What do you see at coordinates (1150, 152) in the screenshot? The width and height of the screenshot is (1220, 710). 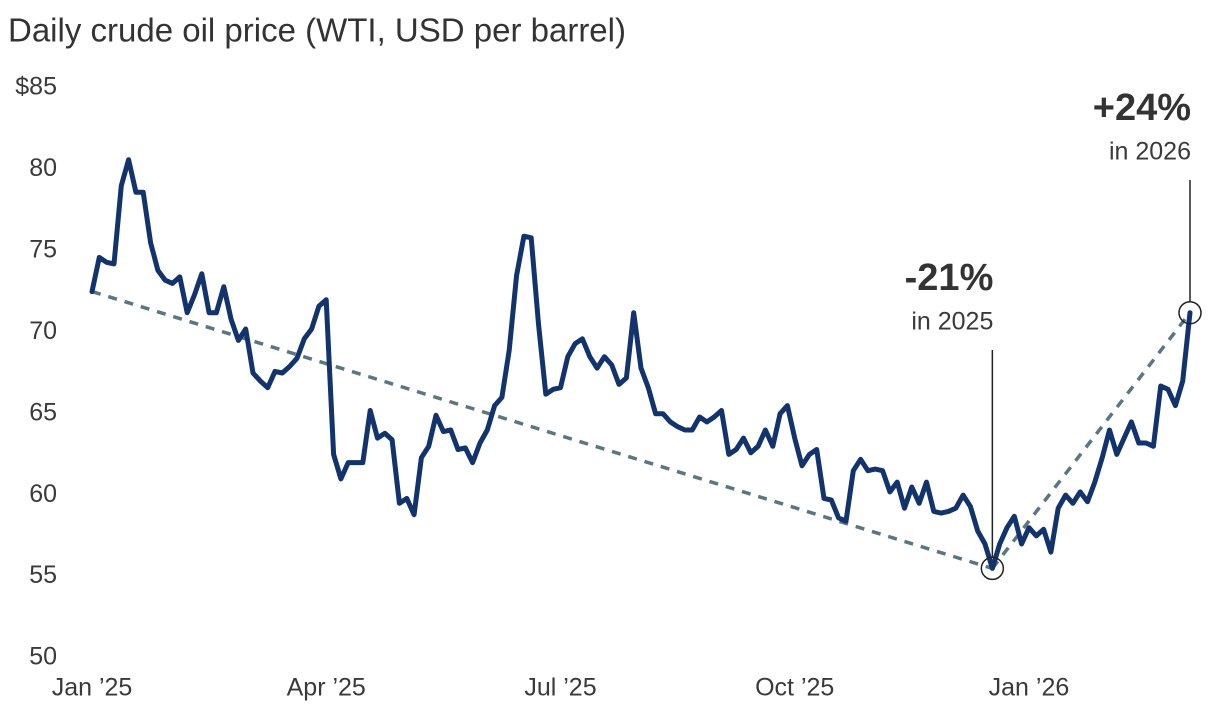 I see `annotation-sublabel: in 2026` at bounding box center [1150, 152].